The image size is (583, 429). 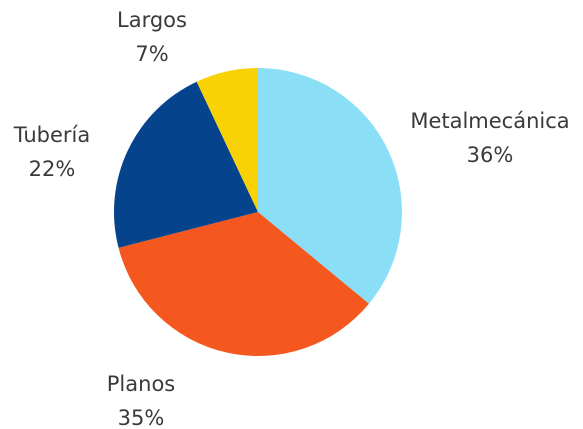 I want to click on pie-slice-metalmecanica, so click(x=330, y=186).